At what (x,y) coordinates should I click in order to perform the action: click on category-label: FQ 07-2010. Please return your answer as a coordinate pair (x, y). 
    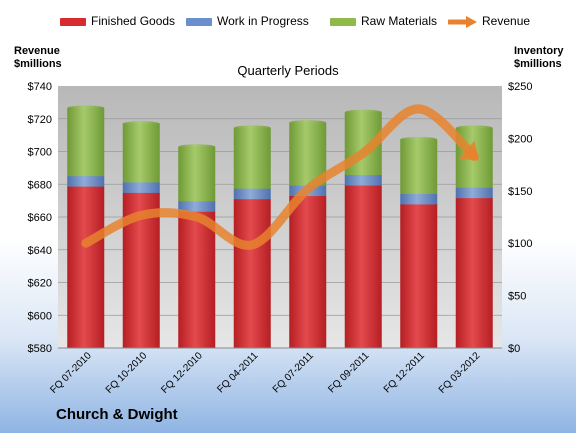
    Looking at the image, I should click on (71, 373).